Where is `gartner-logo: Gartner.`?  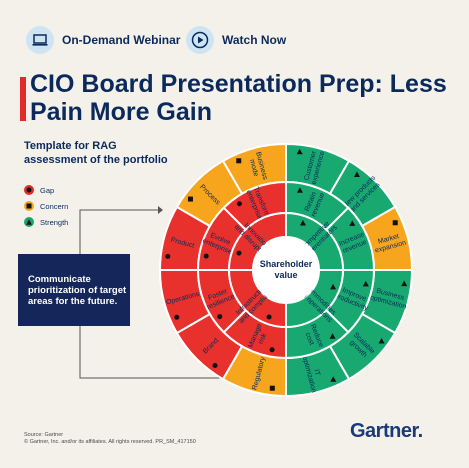 gartner-logo: Gartner. is located at coordinates (386, 431).